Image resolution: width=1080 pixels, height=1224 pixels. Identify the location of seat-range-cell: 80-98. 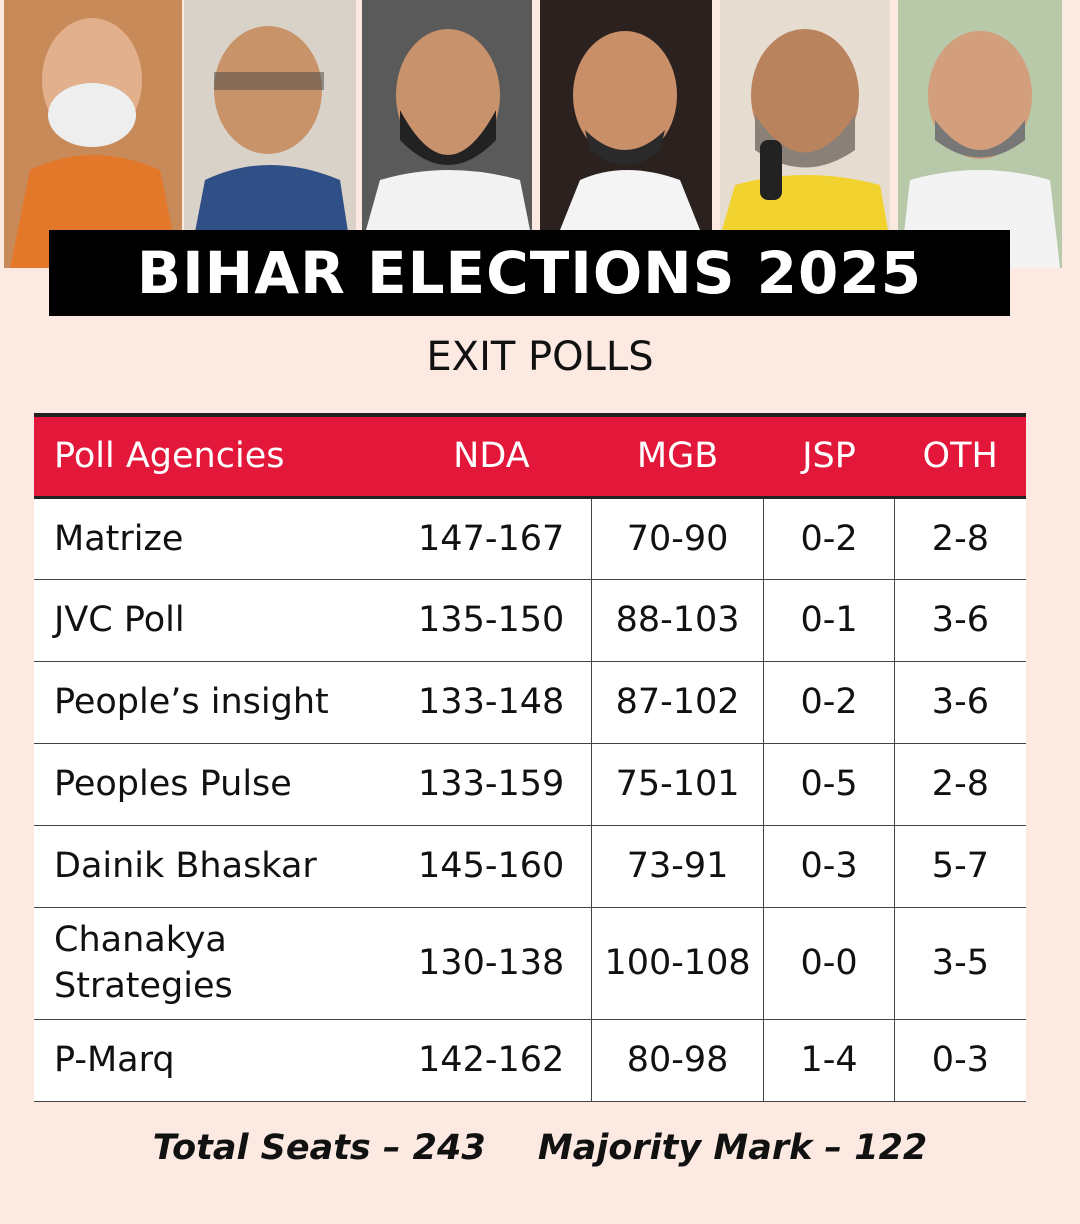
(677, 1060).